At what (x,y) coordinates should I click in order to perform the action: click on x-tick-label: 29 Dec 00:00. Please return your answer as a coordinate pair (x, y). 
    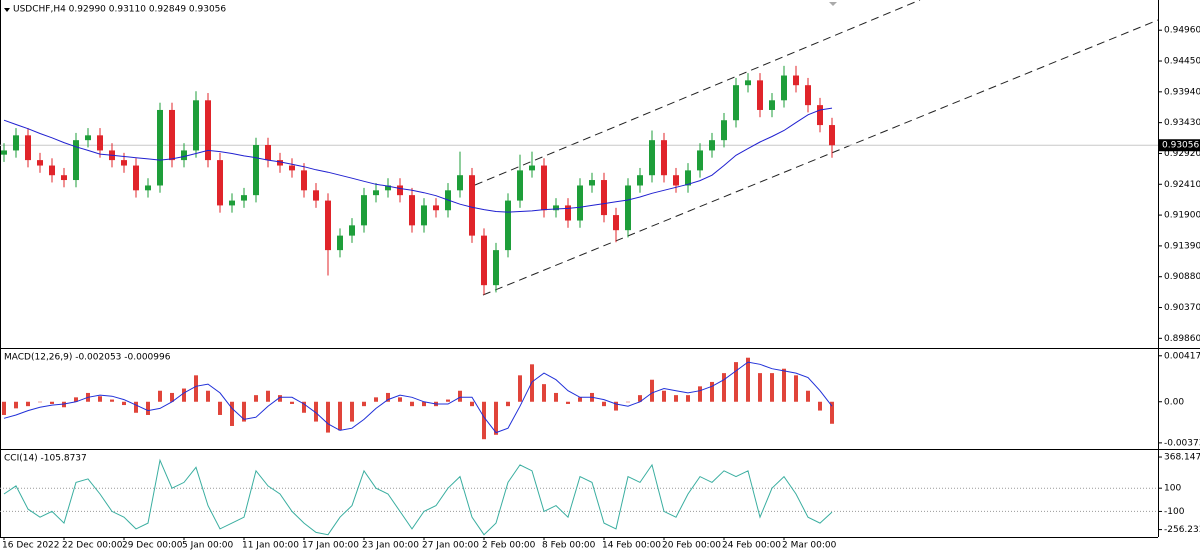
    Looking at the image, I should click on (152, 546).